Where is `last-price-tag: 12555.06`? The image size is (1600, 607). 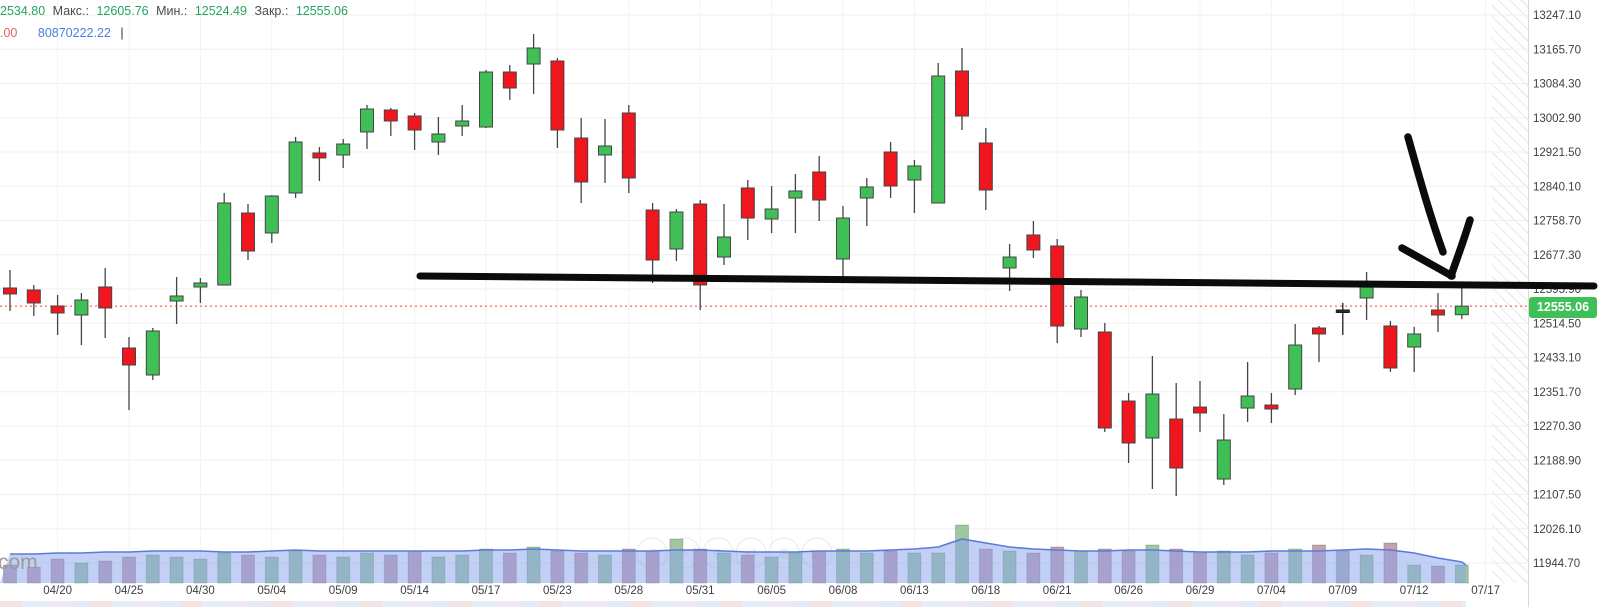
last-price-tag: 12555.06 is located at coordinates (1563, 307).